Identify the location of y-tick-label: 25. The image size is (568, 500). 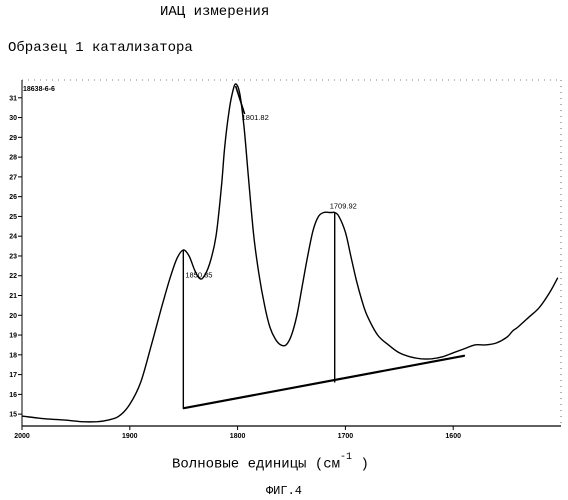
(13, 217).